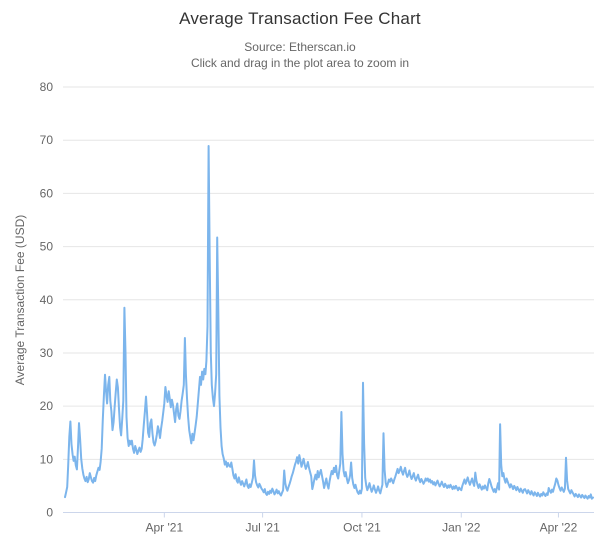  I want to click on chart-title: Average Transaction Fee Chart, so click(300, 18).